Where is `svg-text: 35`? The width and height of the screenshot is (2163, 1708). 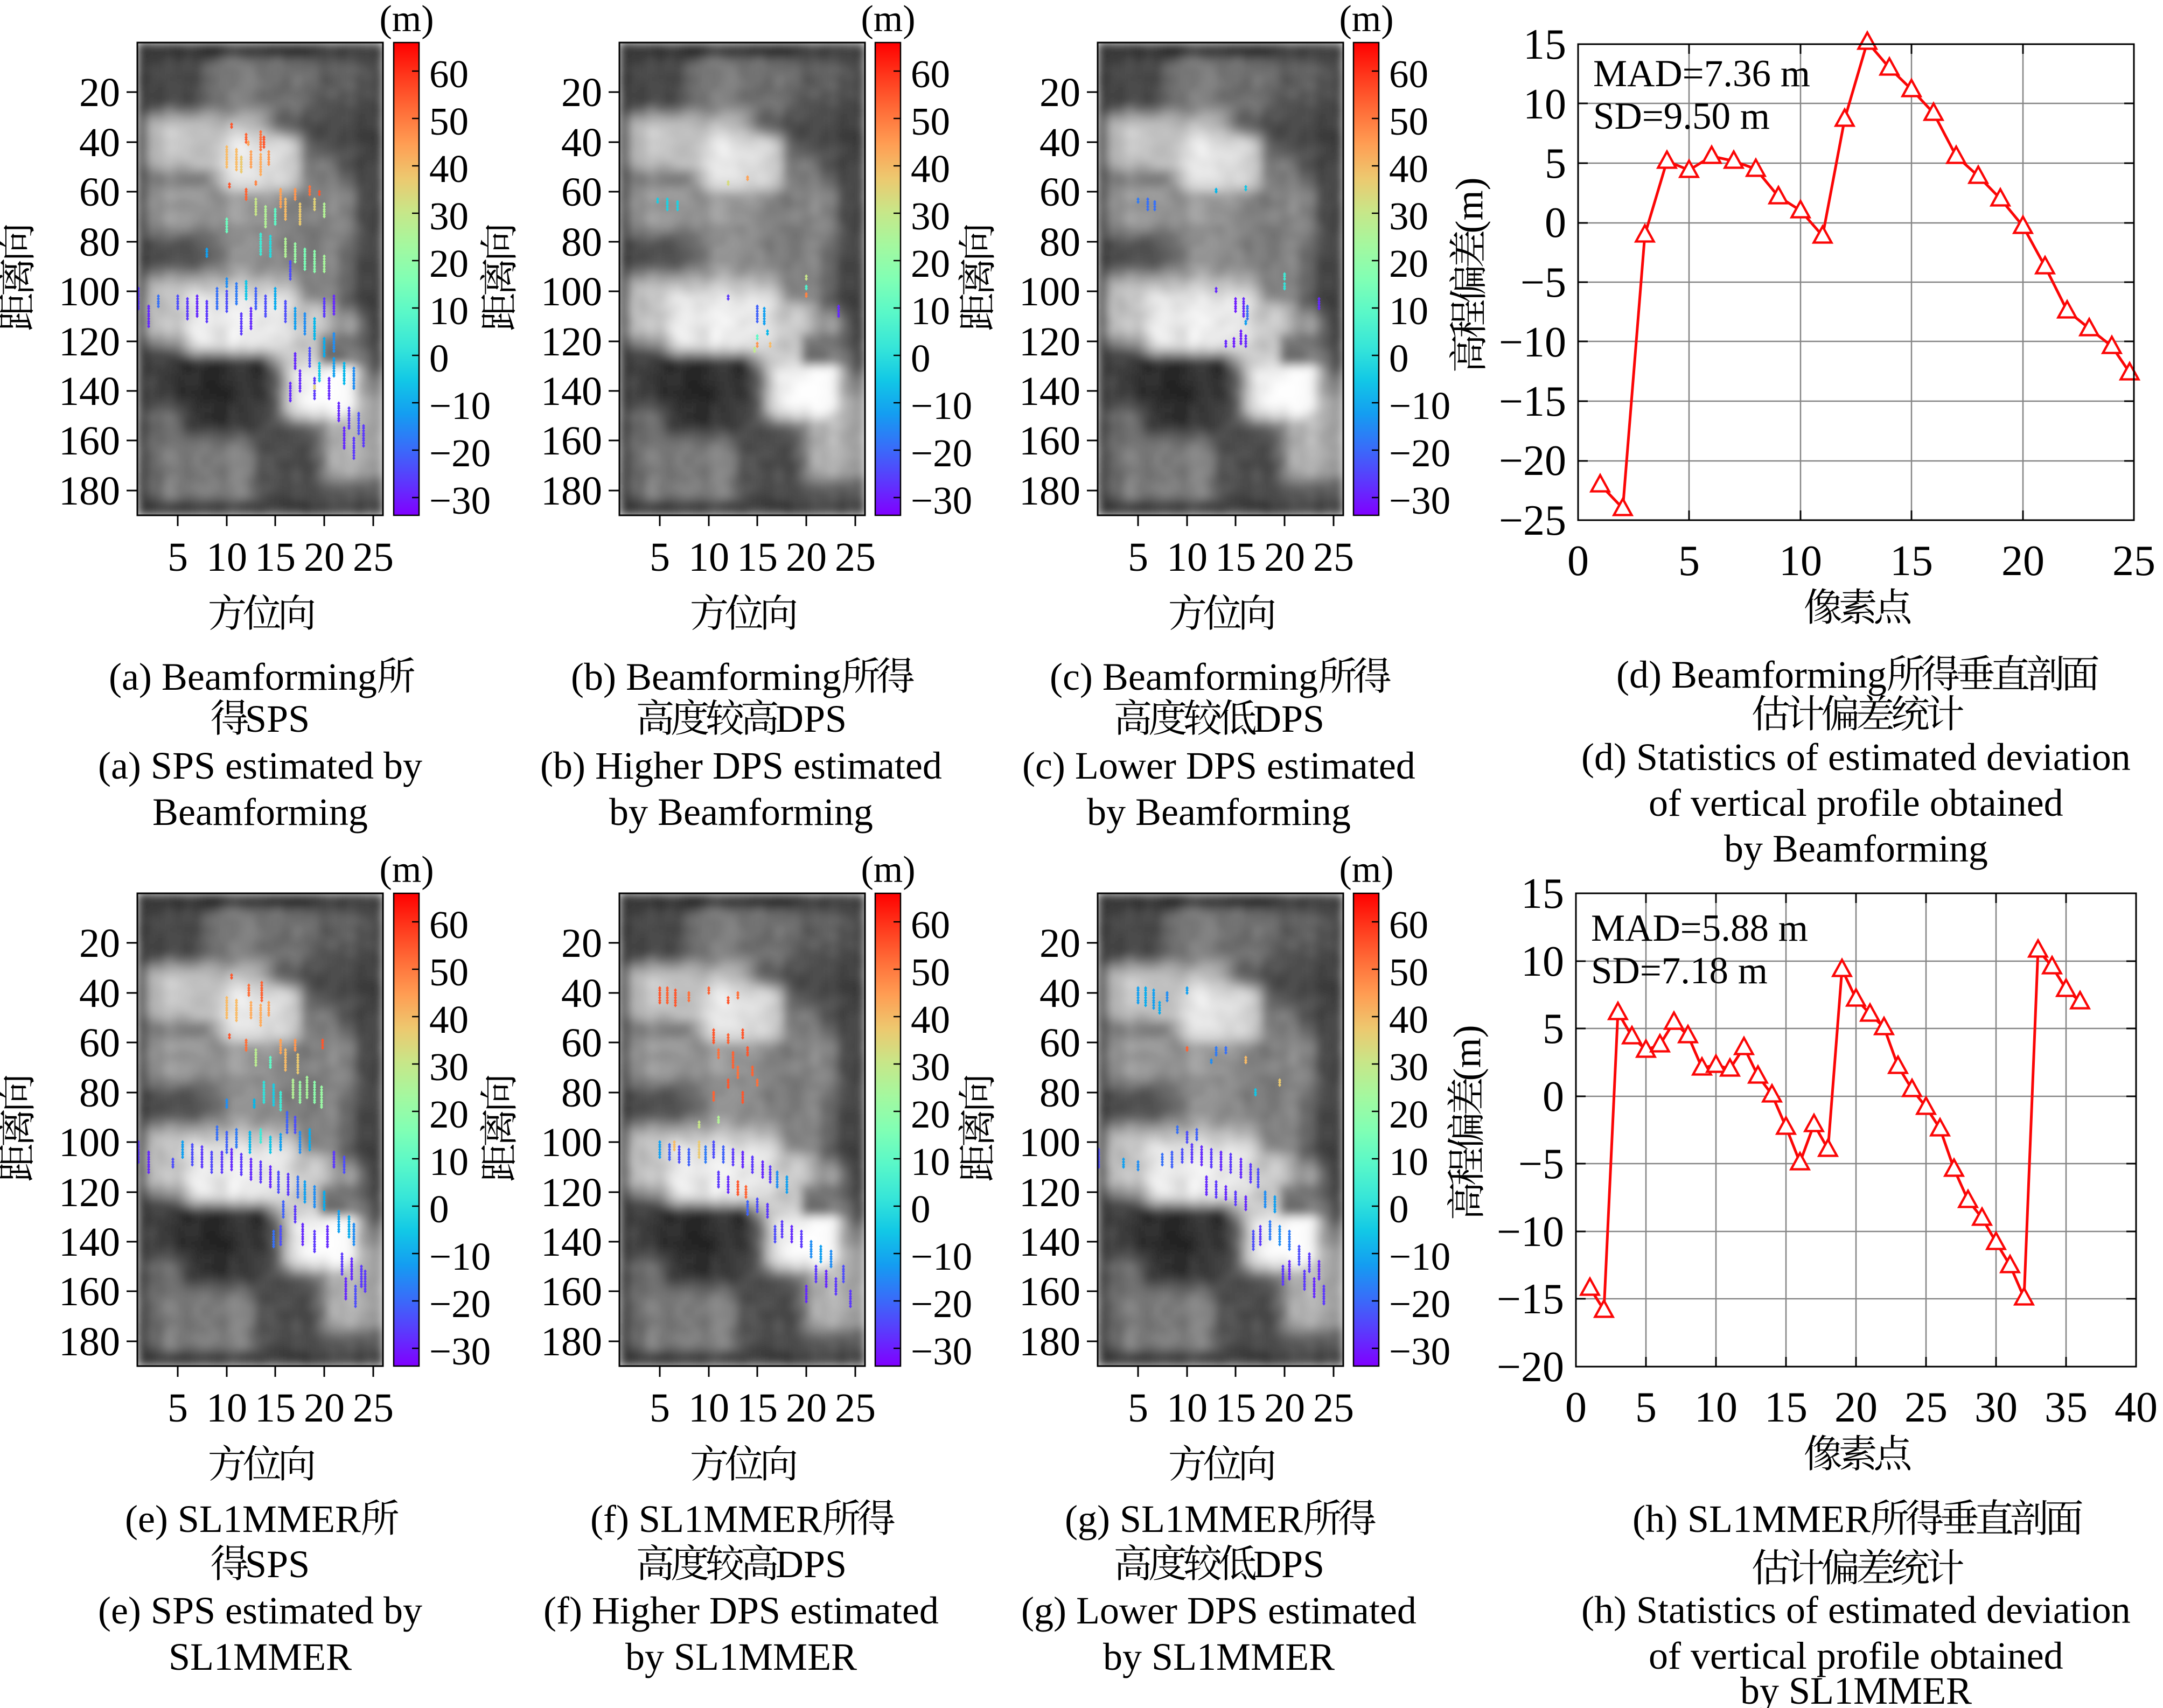 svg-text: 35 is located at coordinates (2066, 1407).